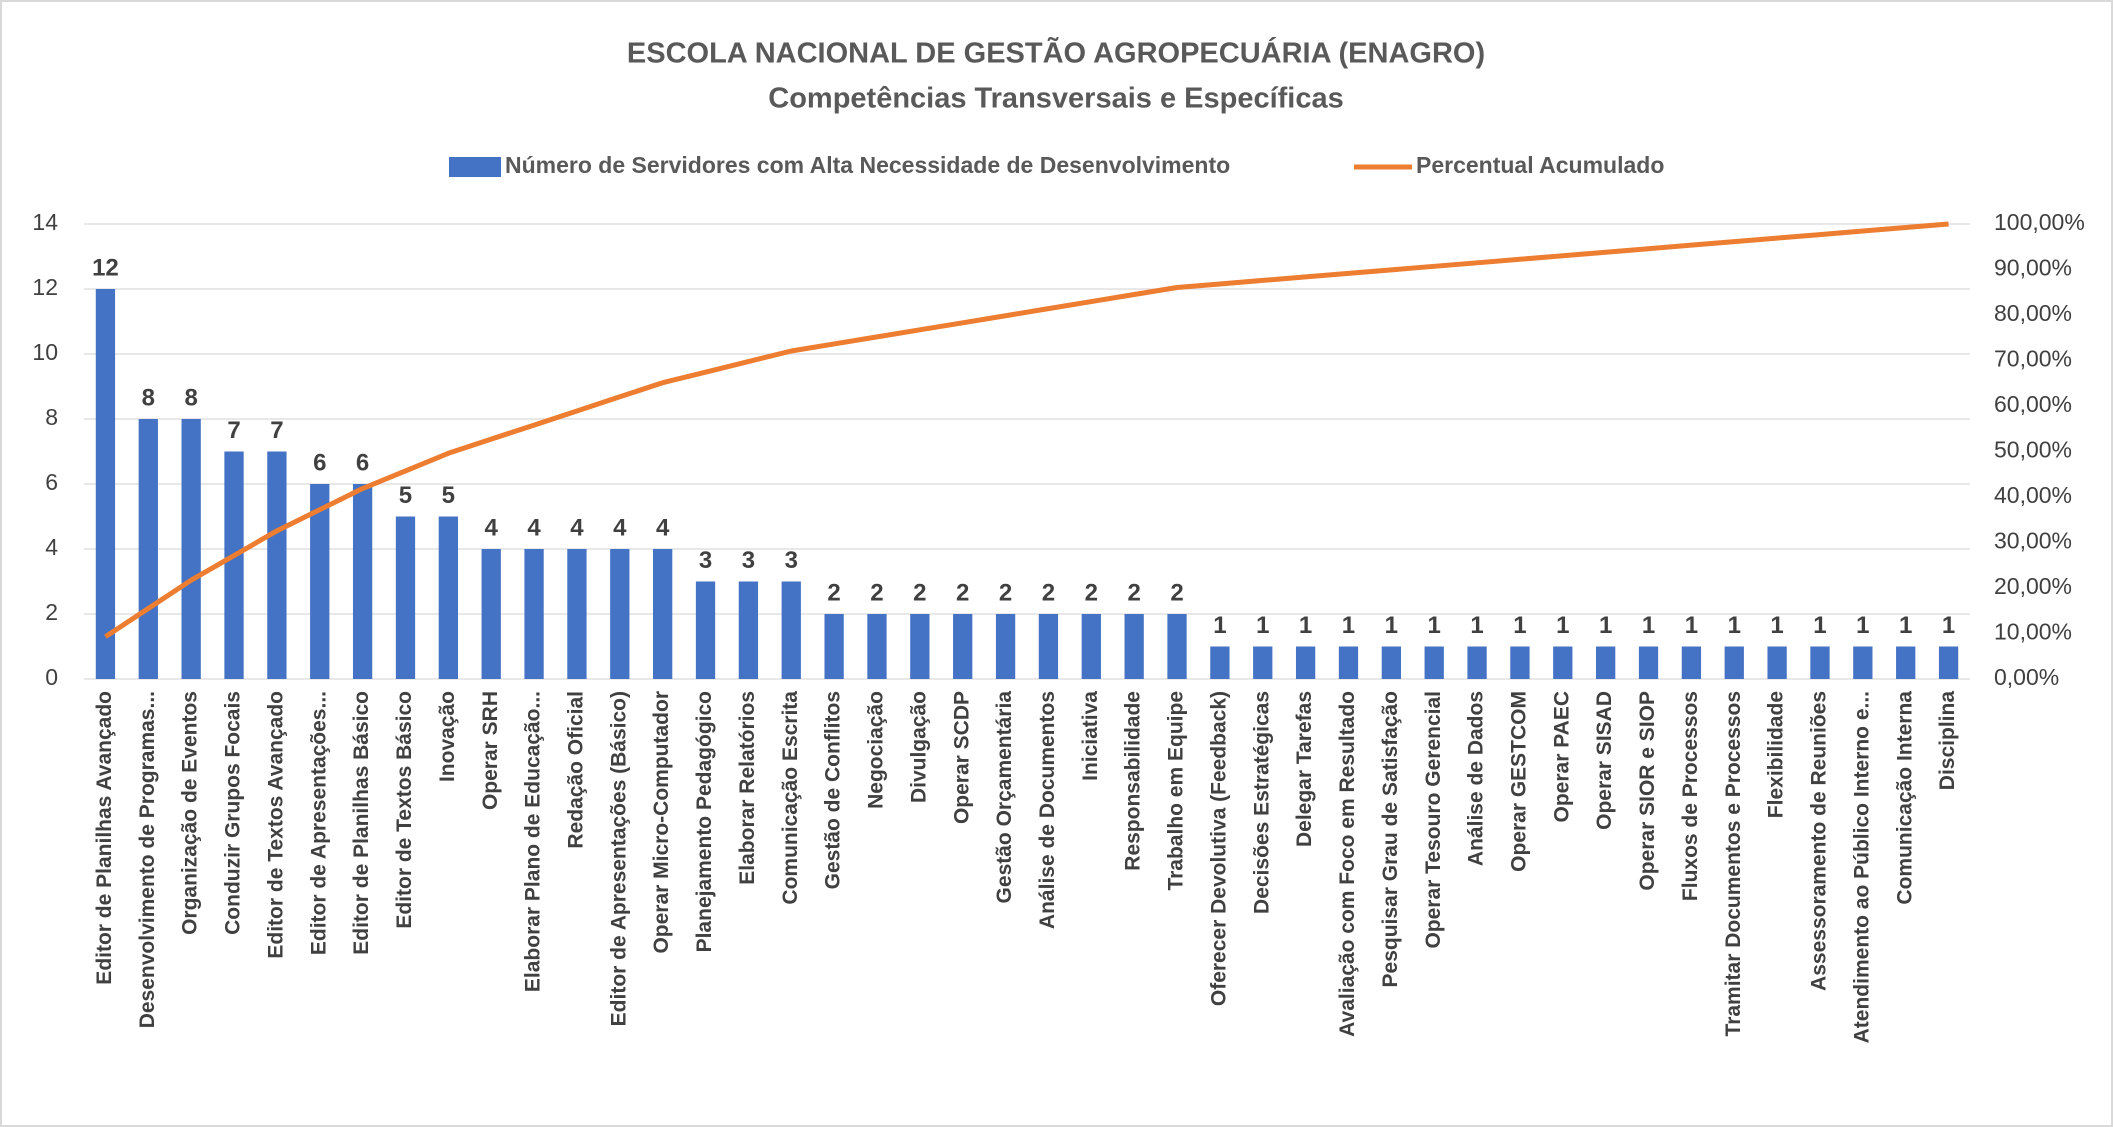 The width and height of the screenshot is (2113, 1127). What do you see at coordinates (2026, 677) in the screenshot?
I see `y2-tick-label: 0,00%` at bounding box center [2026, 677].